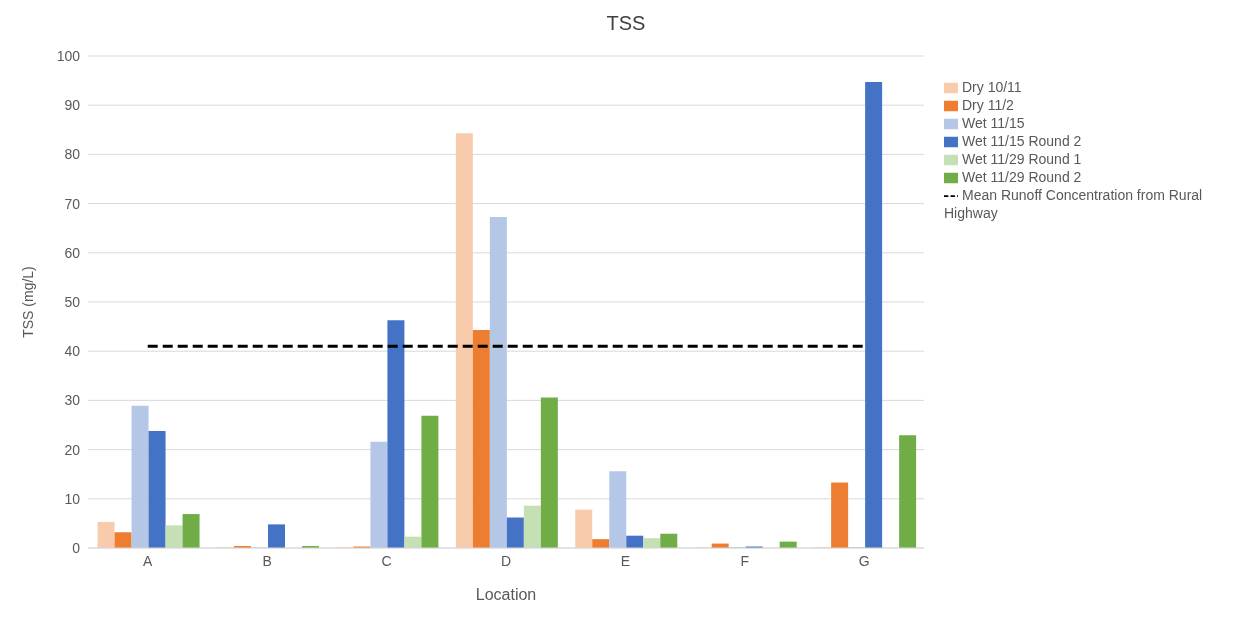 The image size is (1252, 626). What do you see at coordinates (386, 560) in the screenshot?
I see `x-tick-label: C` at bounding box center [386, 560].